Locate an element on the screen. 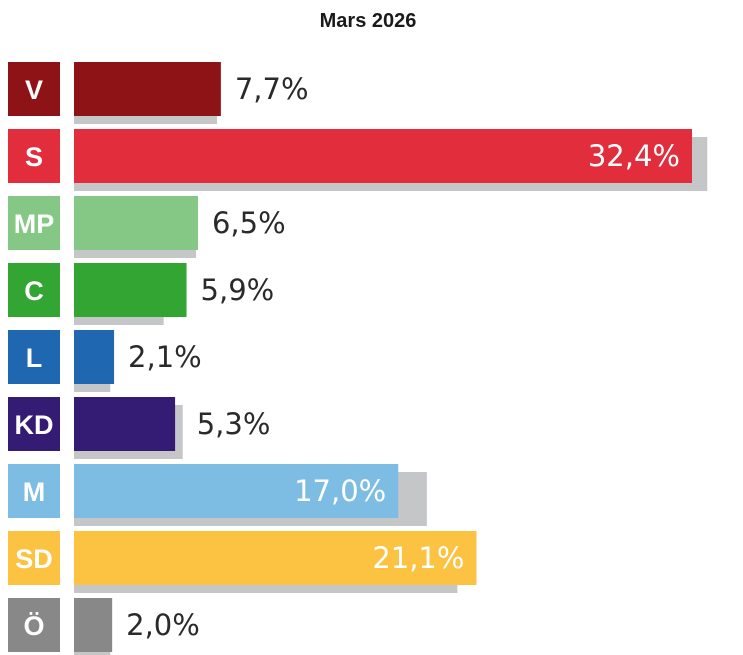 The height and width of the screenshot is (655, 743). value-label-1: 32,4% is located at coordinates (634, 156).